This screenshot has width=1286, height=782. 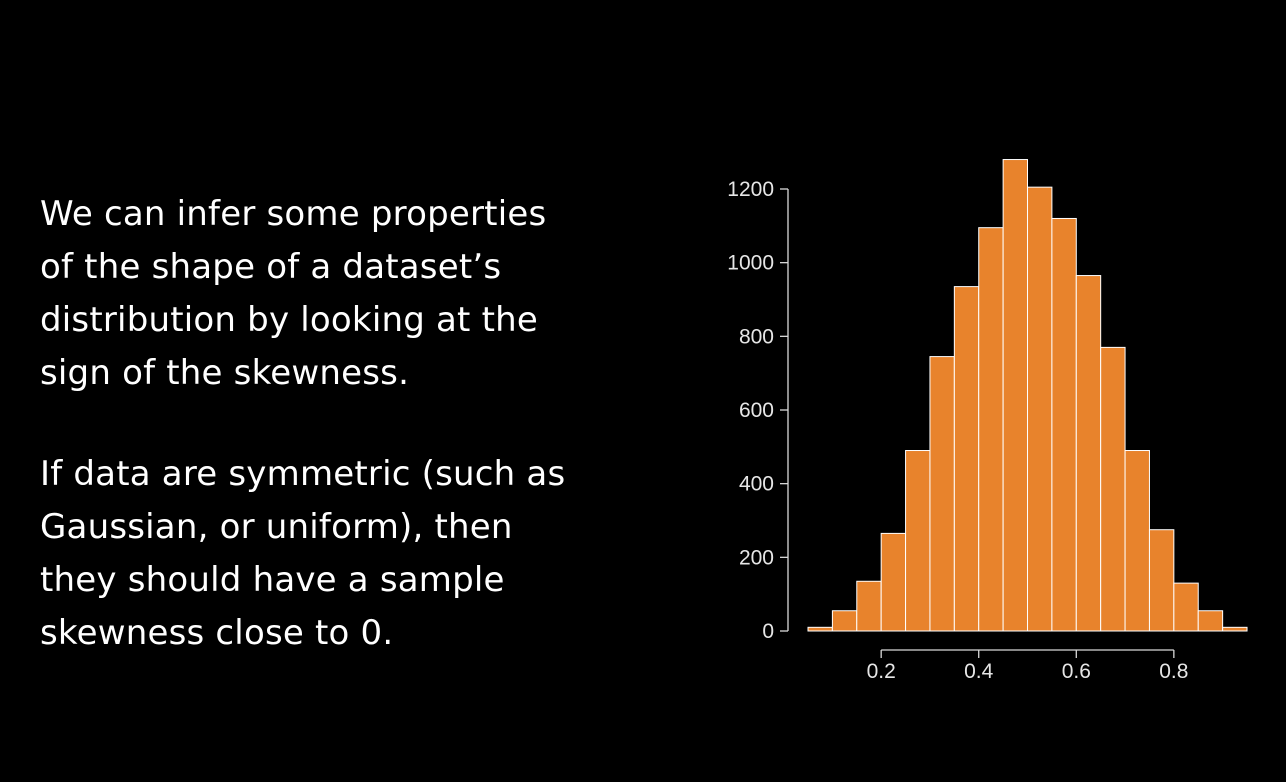 What do you see at coordinates (979, 671) in the screenshot?
I see `x-tick-label: 0.4` at bounding box center [979, 671].